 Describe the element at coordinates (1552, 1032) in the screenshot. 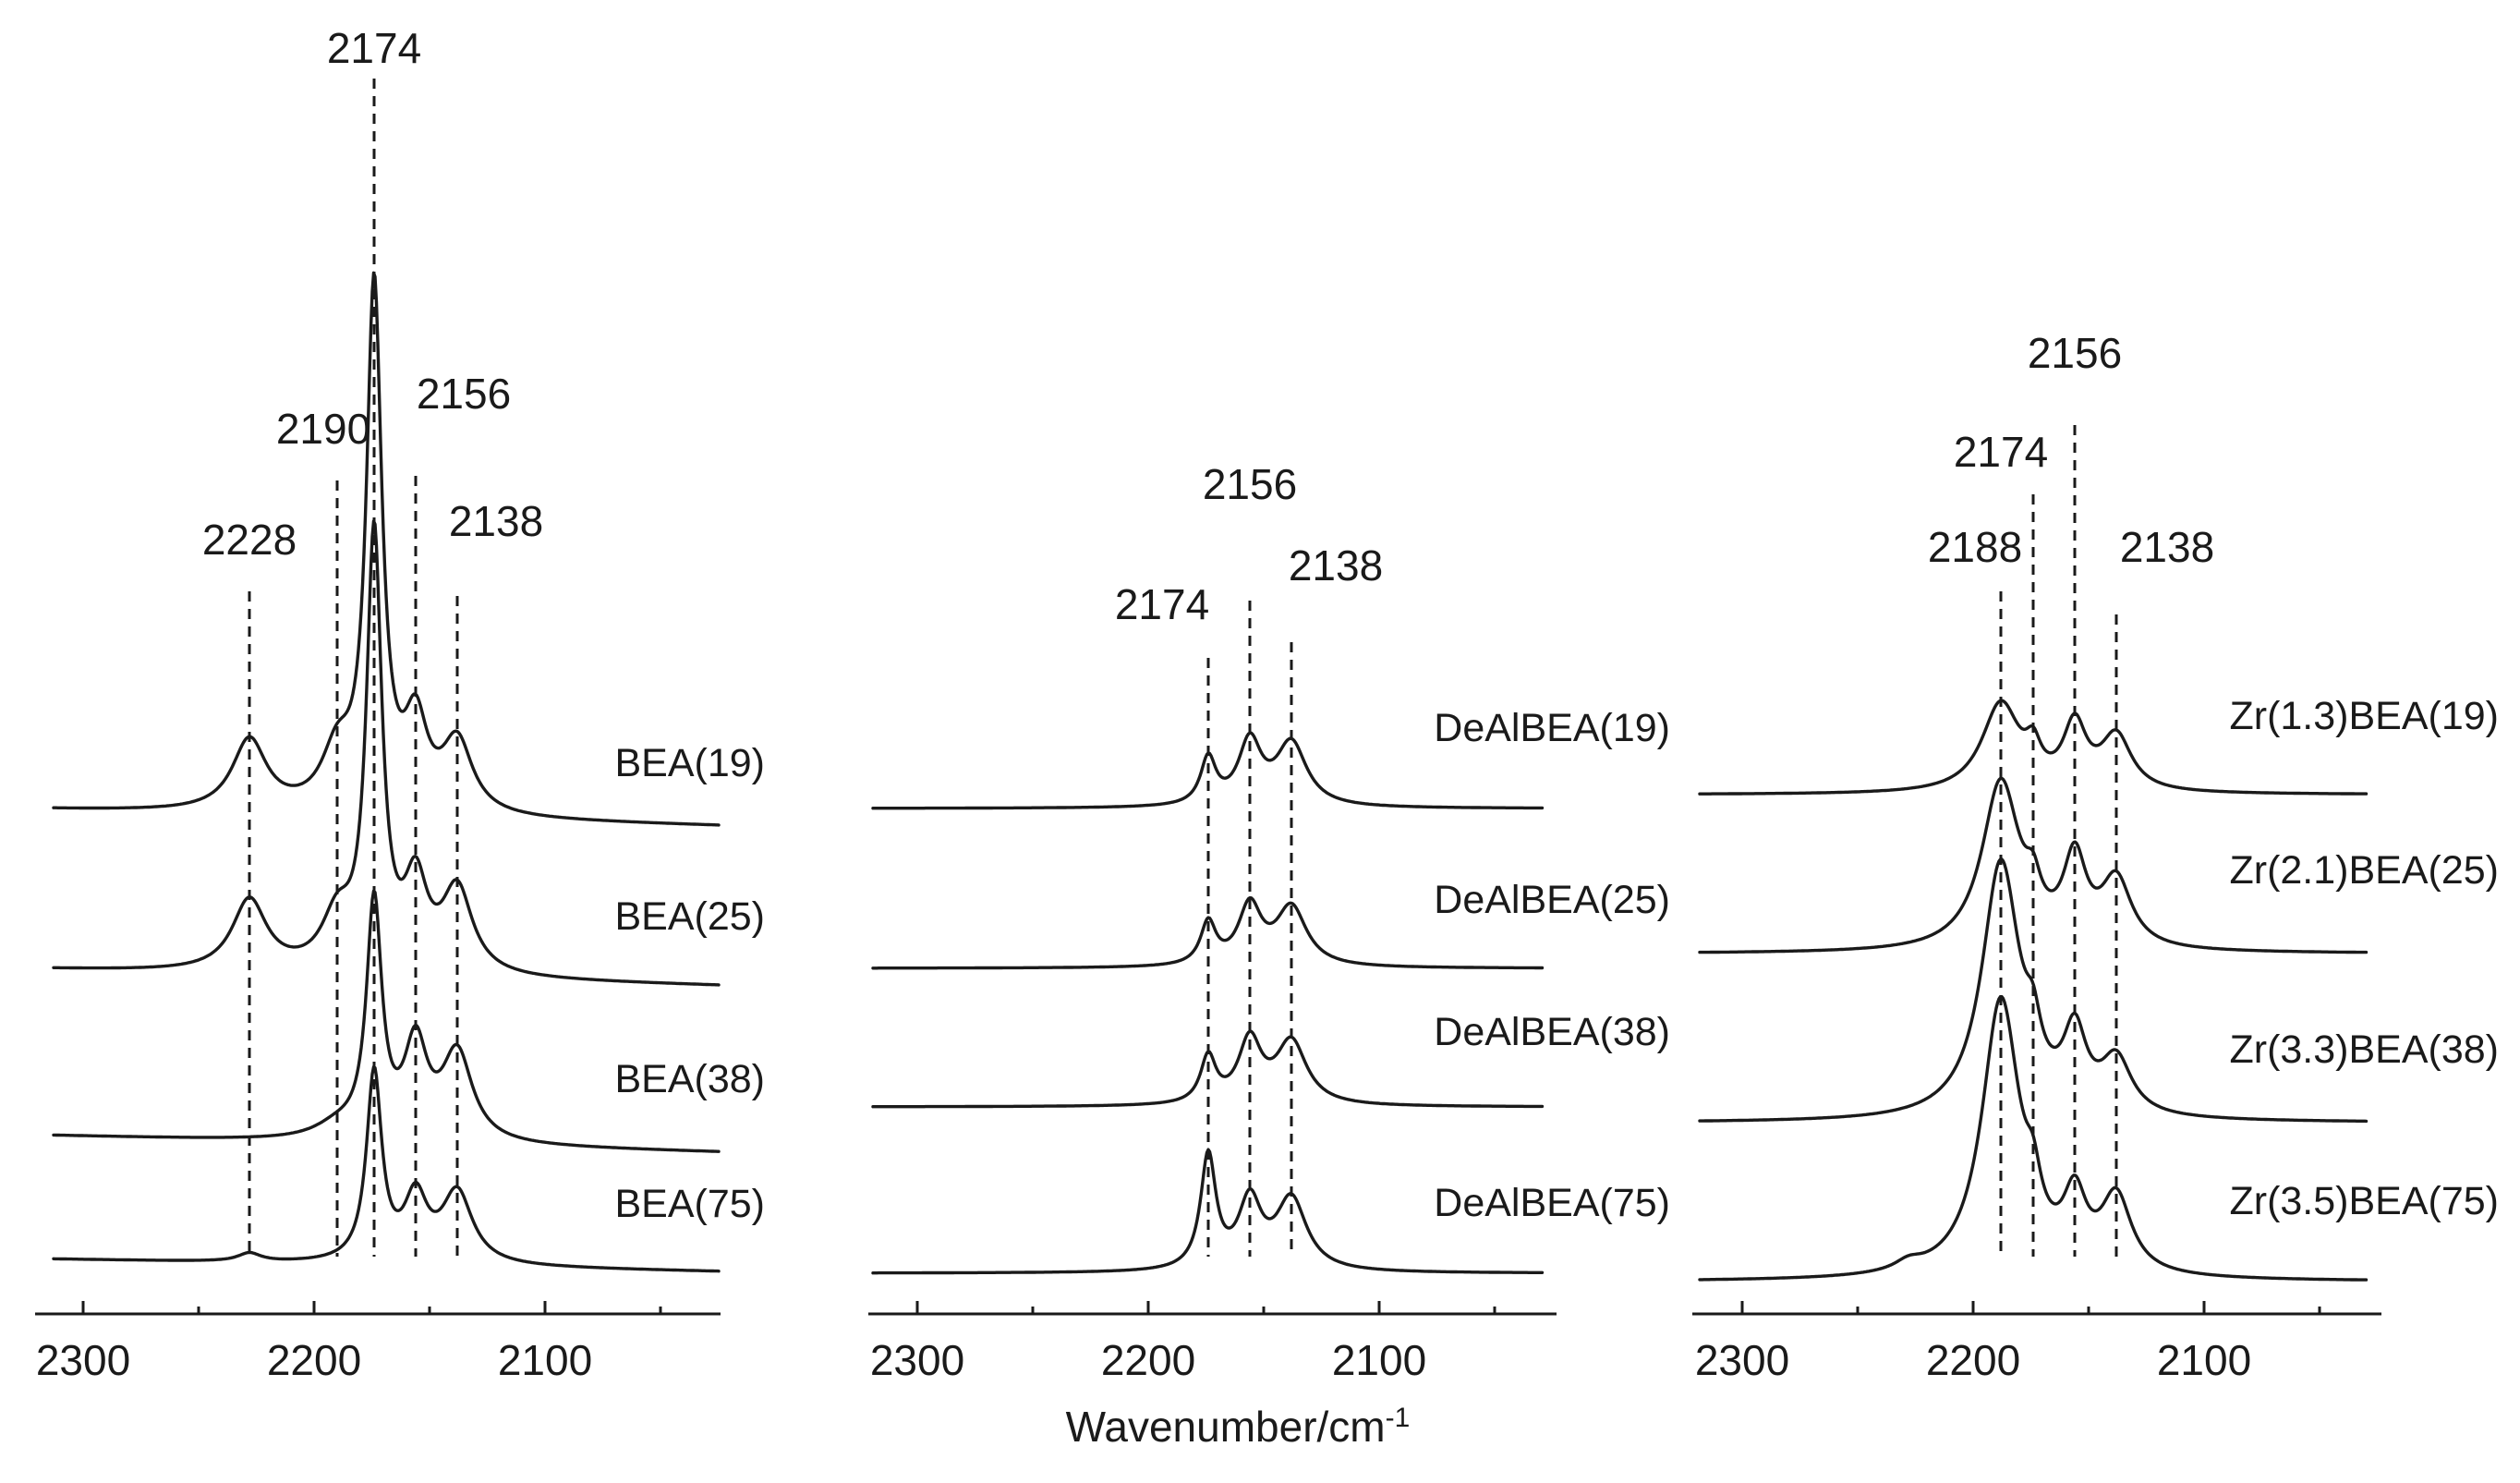

I see `series-label: DeAlBEA(38)` at that location.